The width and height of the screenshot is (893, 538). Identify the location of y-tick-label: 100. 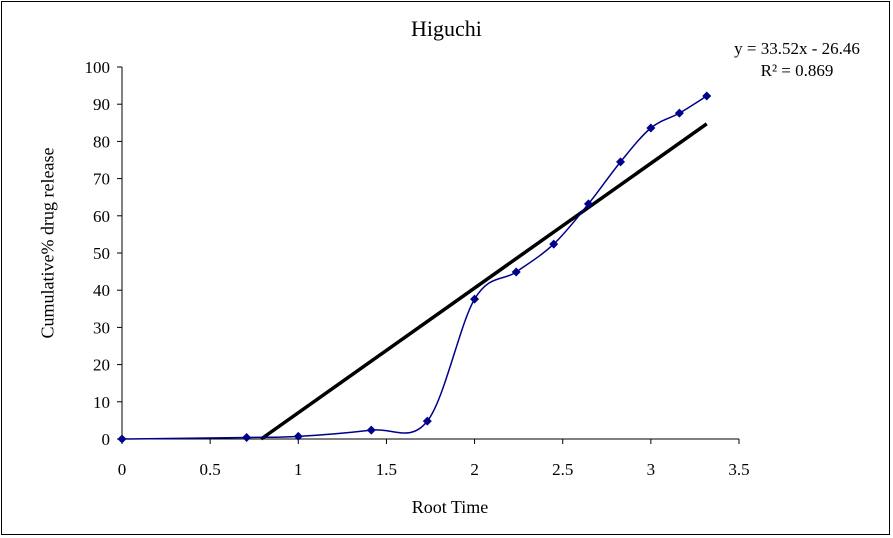
(98, 67).